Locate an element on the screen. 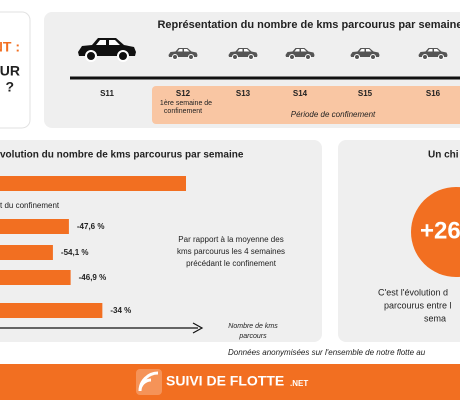 Image resolution: width=460 pixels, height=400 pixels. footer-brand: SUIVI DE FLOTTE is located at coordinates (225, 381).